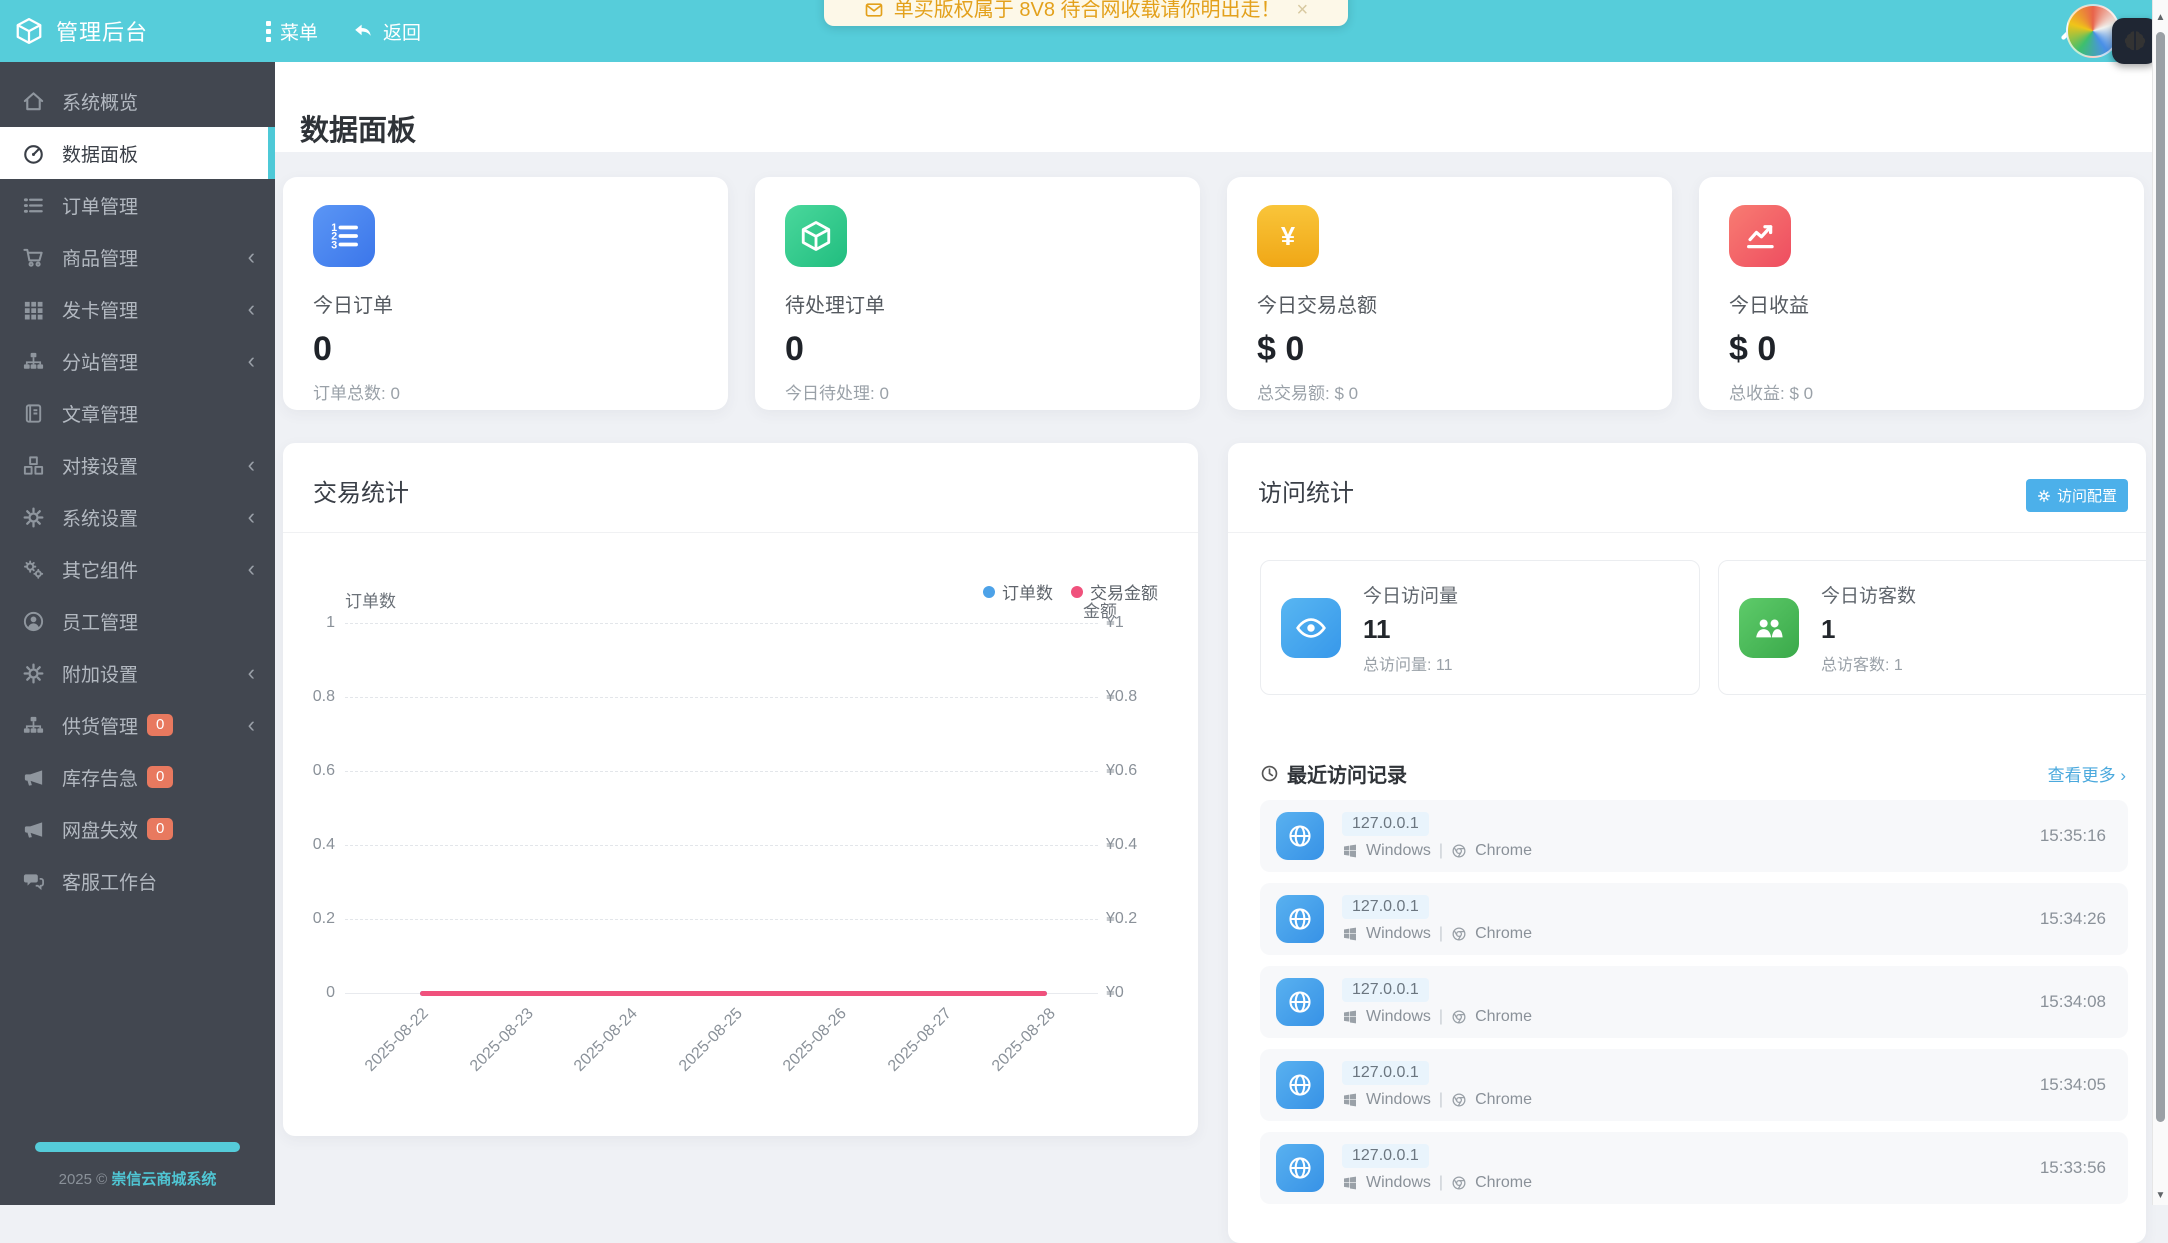 The image size is (2168, 1243). I want to click on sidebar-item: 网盘失效 0, so click(137, 829).